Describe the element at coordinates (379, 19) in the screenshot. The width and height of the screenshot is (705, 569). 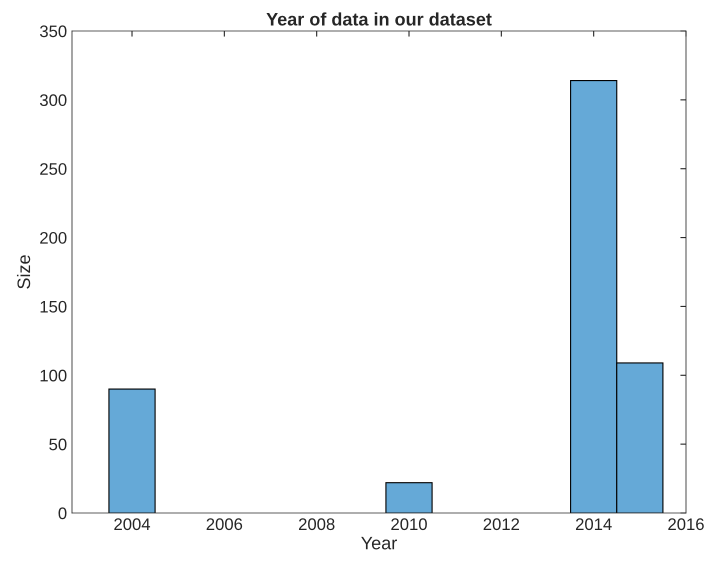
I see `chart-title: Year of data in our dataset` at that location.